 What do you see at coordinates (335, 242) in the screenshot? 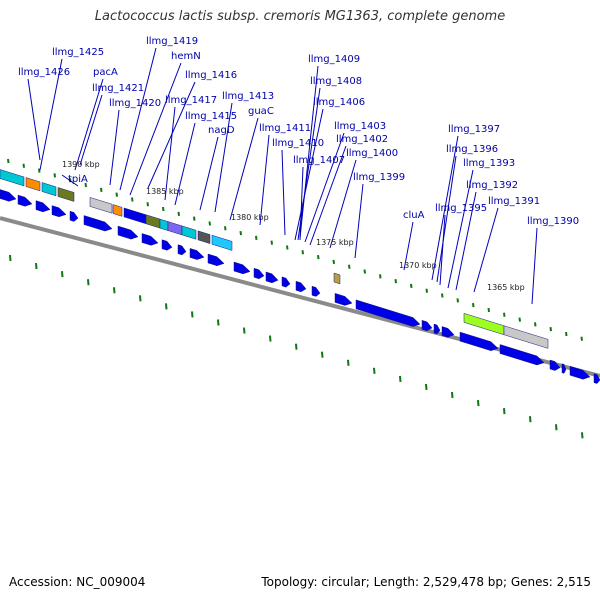
I see `kbp-marker: 1375 kbp` at bounding box center [335, 242].